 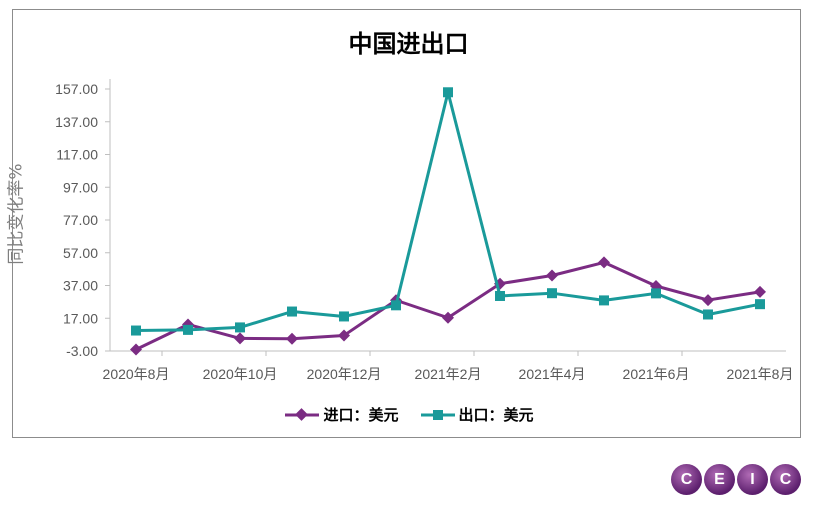 I want to click on x-tick-label: 2020年10月, so click(x=240, y=374).